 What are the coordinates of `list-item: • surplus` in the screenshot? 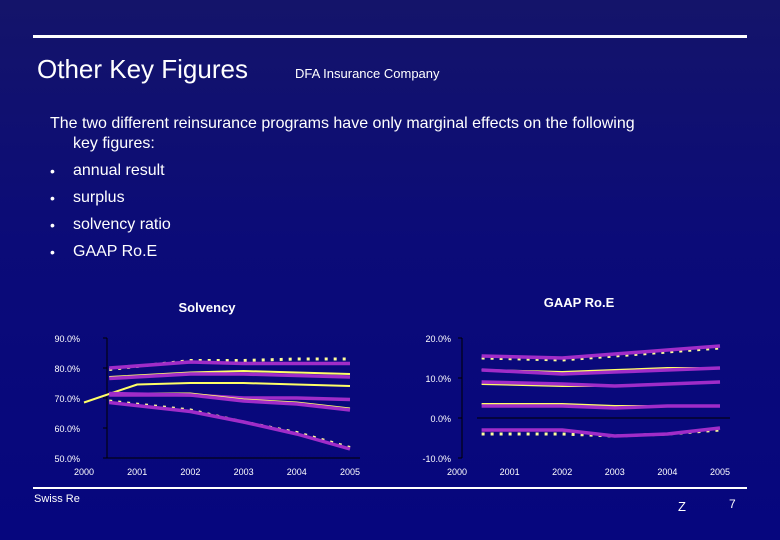 It's located at (110, 200).